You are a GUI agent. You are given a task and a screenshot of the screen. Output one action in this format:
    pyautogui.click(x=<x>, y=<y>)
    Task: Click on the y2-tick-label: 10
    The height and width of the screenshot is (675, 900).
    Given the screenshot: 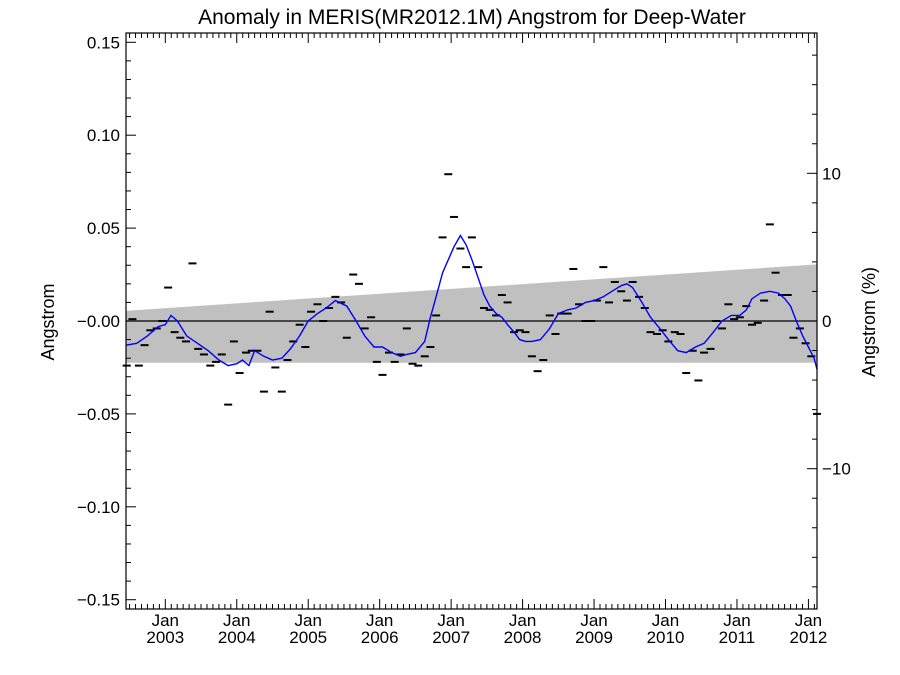 What is the action you would take?
    pyautogui.click(x=831, y=173)
    